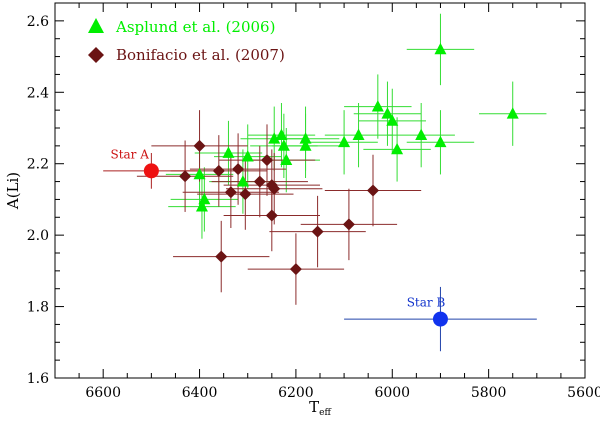  I want to click on x-tick-label: 6600, so click(103, 393).